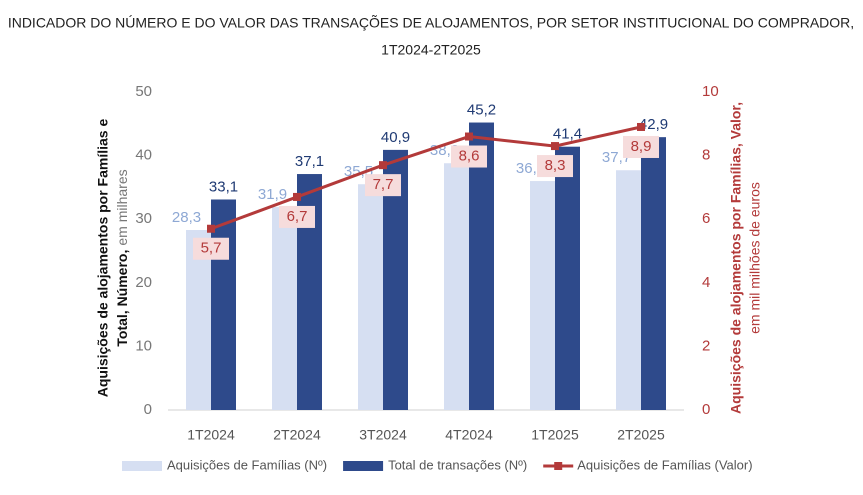  Describe the element at coordinates (143, 155) in the screenshot. I see `y-tick-label: 40` at that location.